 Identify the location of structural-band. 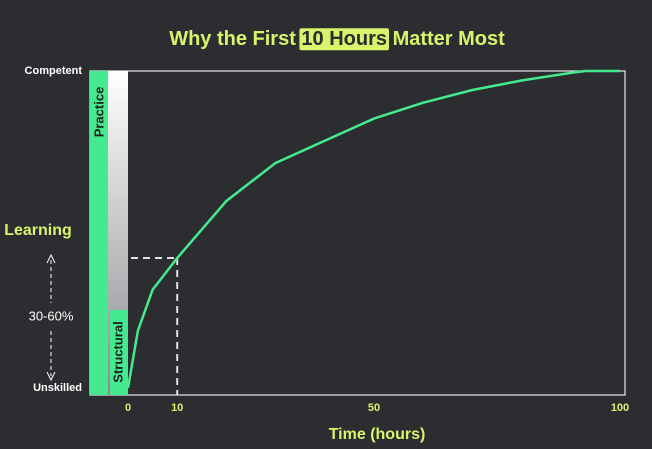
(119, 352).